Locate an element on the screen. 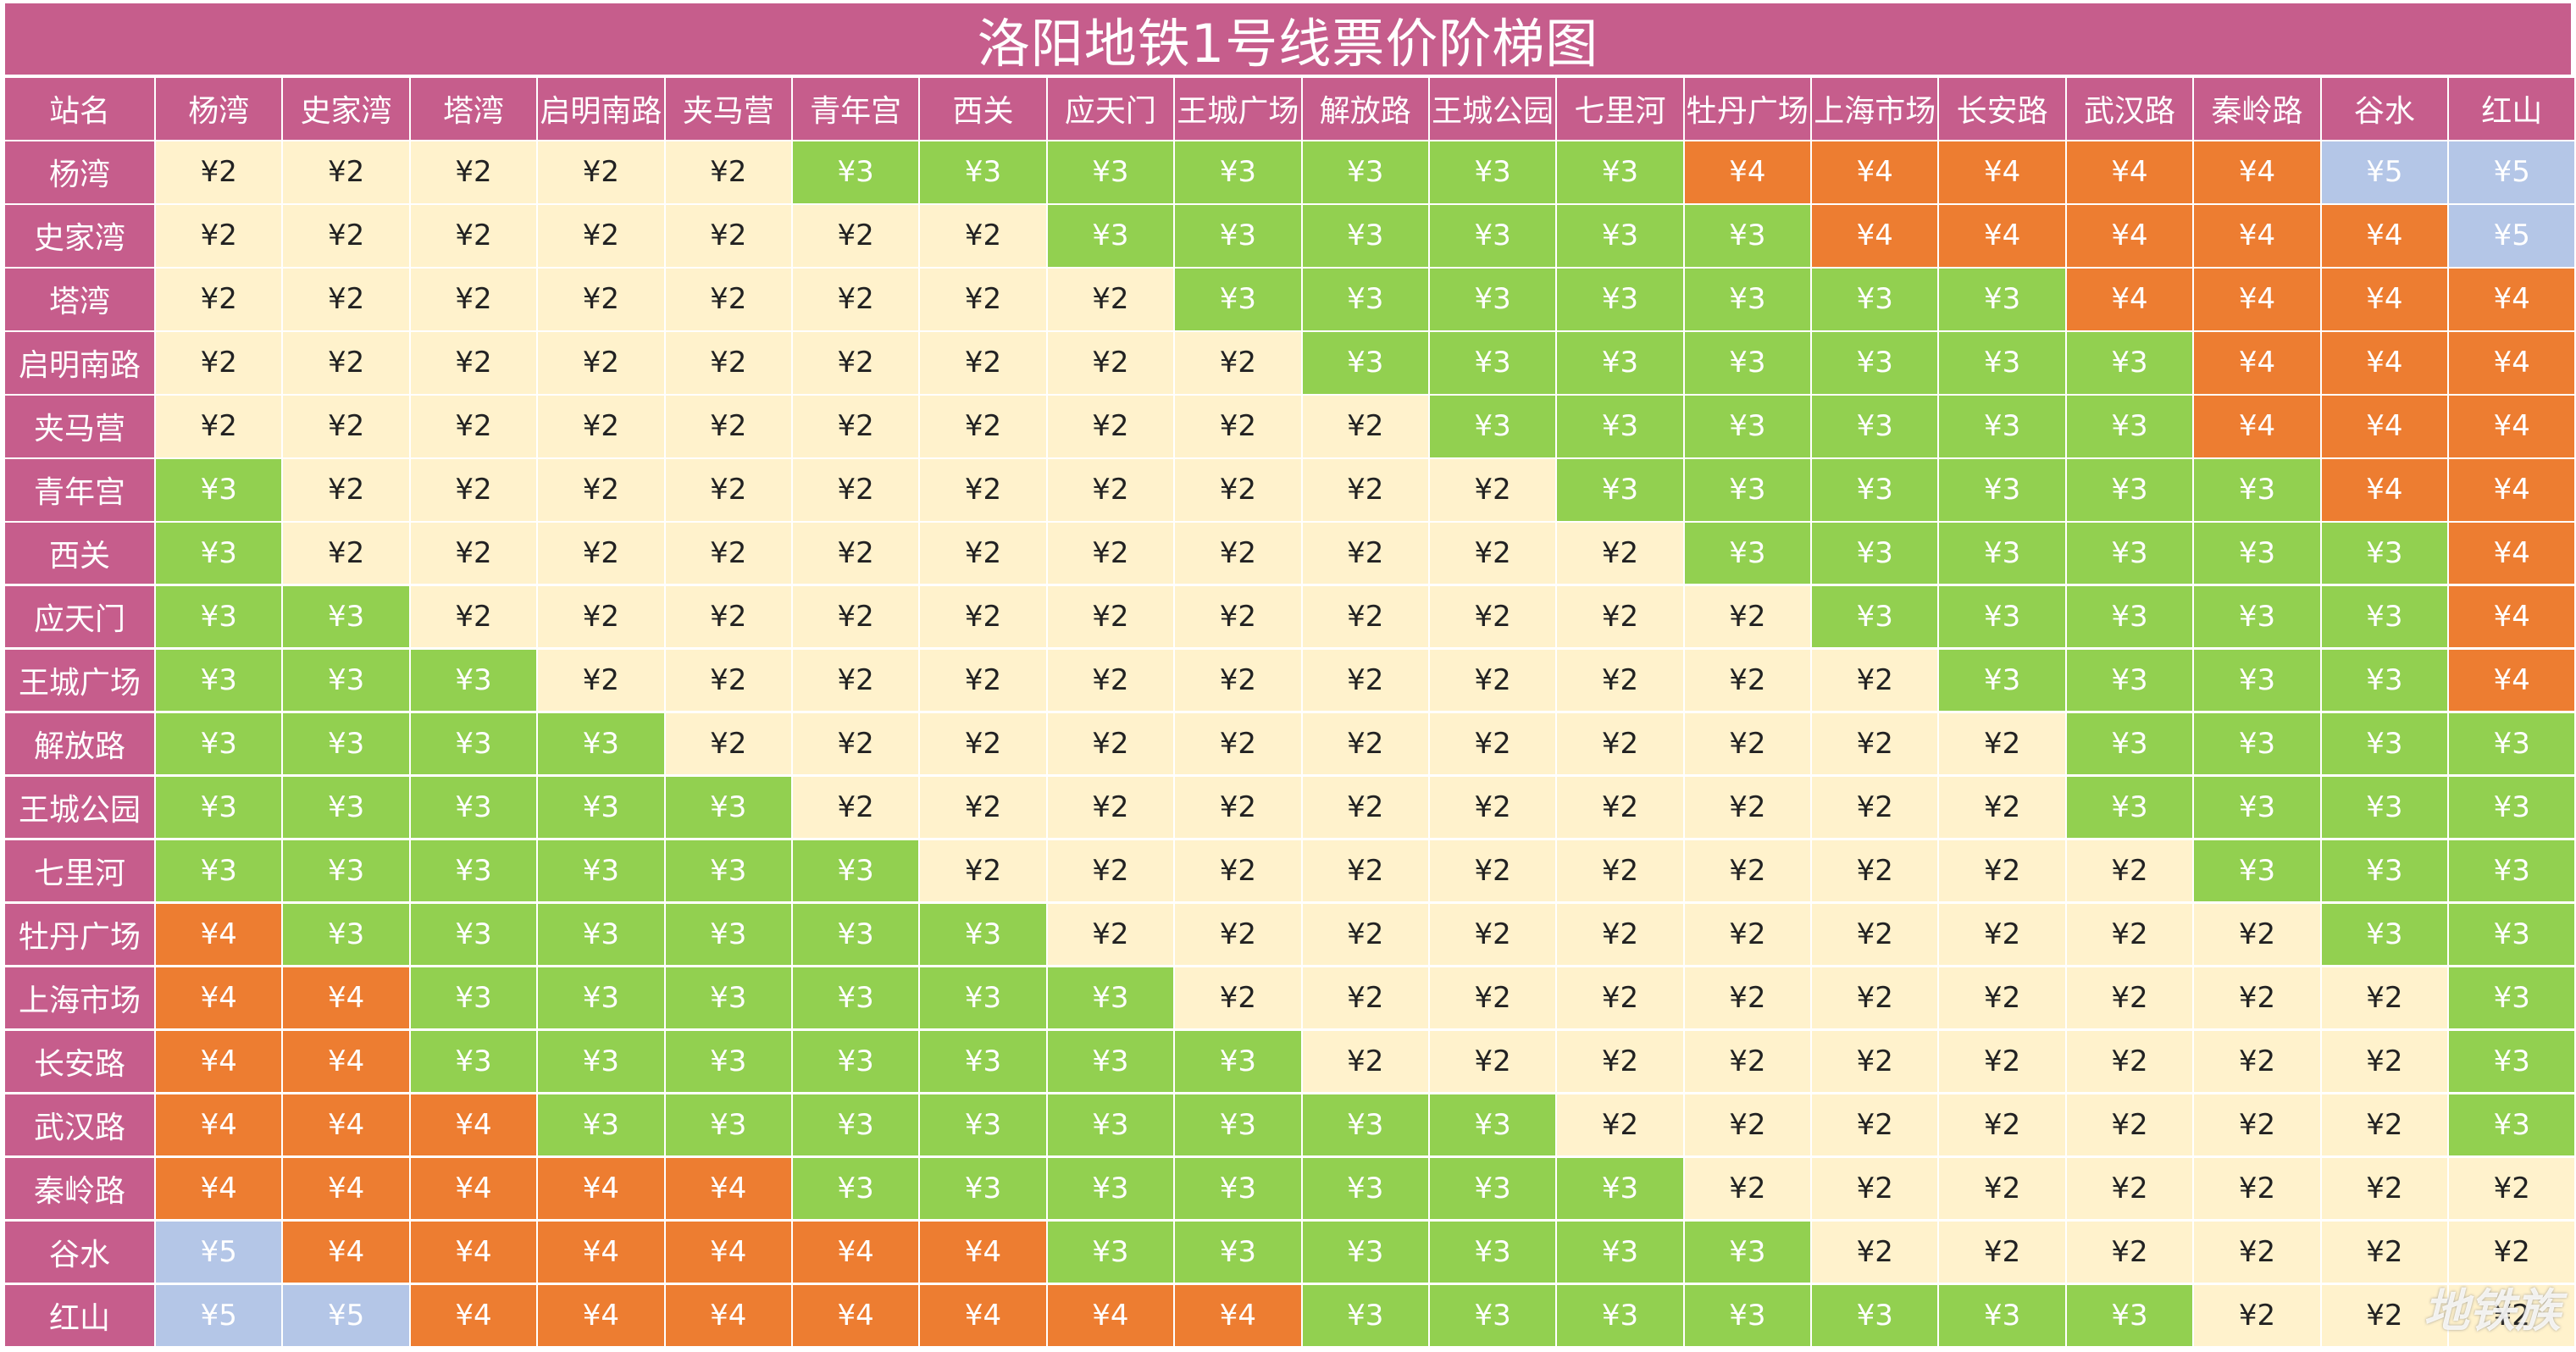 The width and height of the screenshot is (2576, 1352). row-header: 牡丹广场 is located at coordinates (79, 934).